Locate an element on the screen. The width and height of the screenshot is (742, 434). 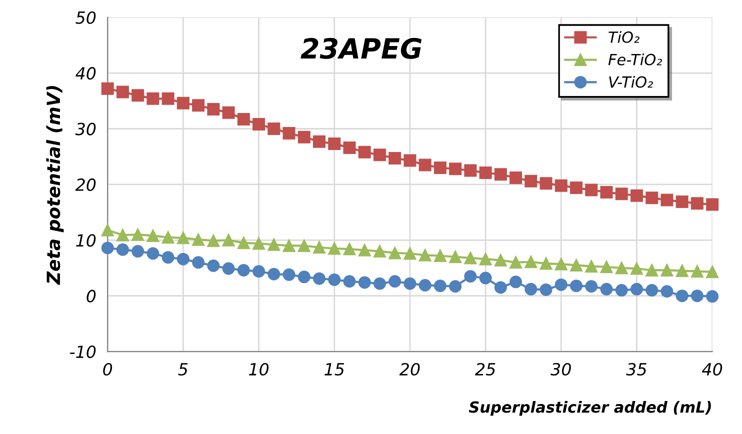
legend-label: TiO₂ is located at coordinates (624, 37).